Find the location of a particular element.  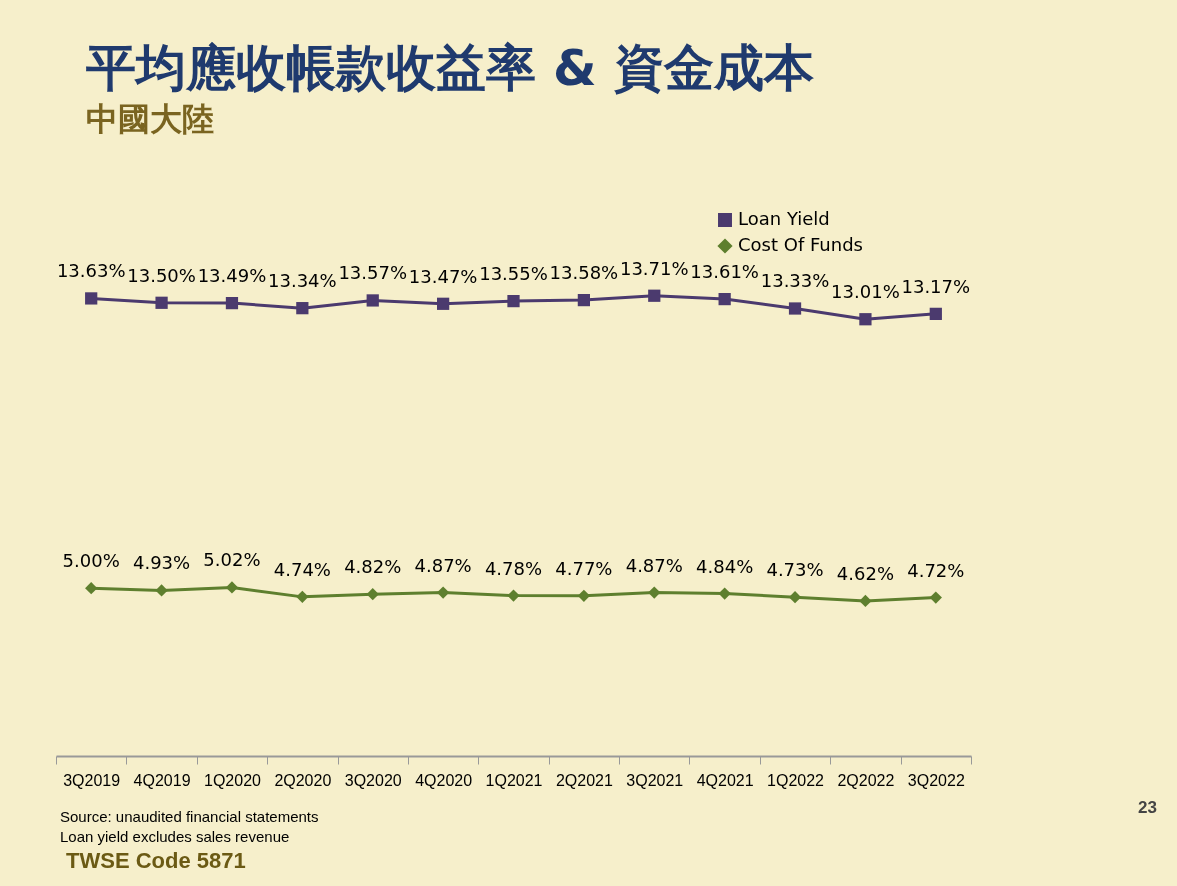

text: Loan yield excludes sales revenue is located at coordinates (175, 836).